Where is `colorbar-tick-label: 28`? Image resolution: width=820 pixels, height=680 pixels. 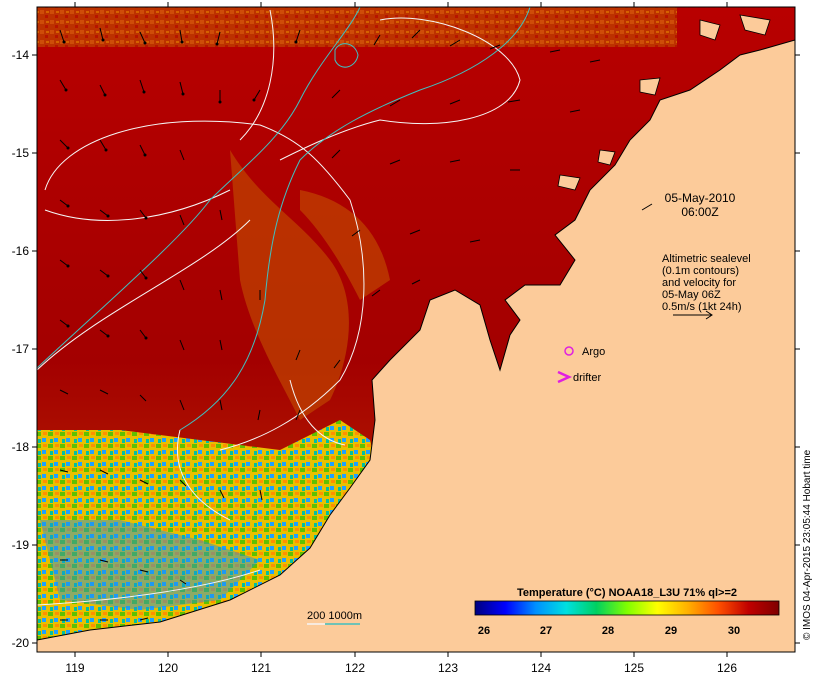 colorbar-tick-label: 28 is located at coordinates (608, 631).